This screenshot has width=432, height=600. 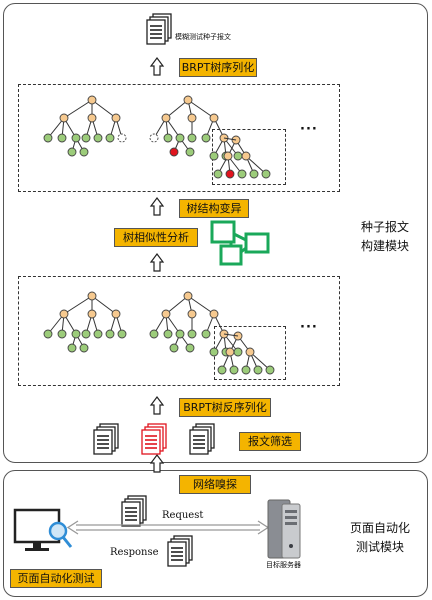 What do you see at coordinates (180, 551) in the screenshot?
I see `response-document-icon` at bounding box center [180, 551].